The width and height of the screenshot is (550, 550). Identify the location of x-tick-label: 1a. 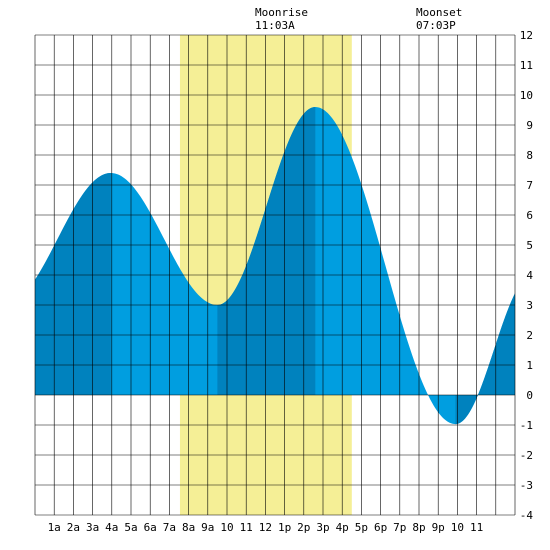
(54, 527).